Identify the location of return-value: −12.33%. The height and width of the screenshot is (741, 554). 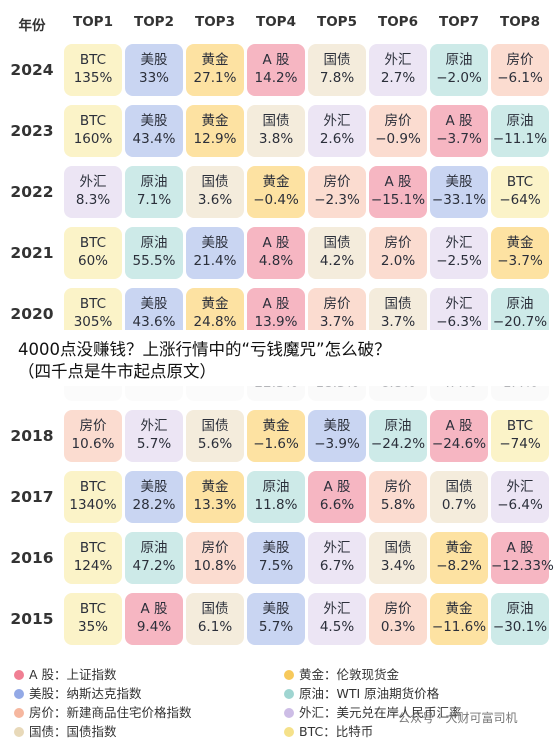
(522, 566).